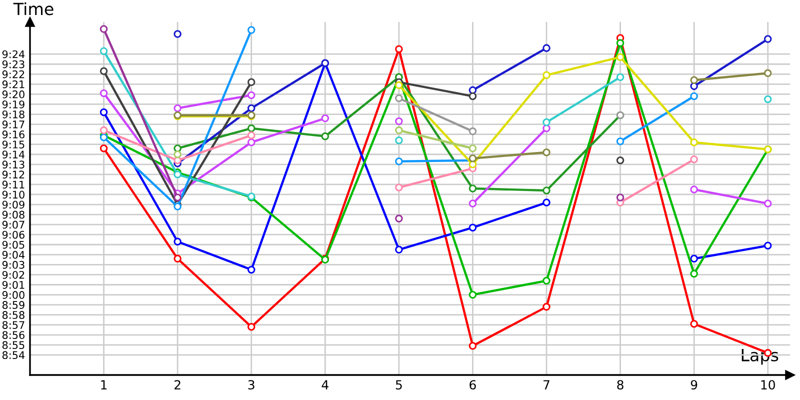 Image resolution: width=800 pixels, height=400 pixels. I want to click on y-tick-label: 9:04, so click(13, 254).